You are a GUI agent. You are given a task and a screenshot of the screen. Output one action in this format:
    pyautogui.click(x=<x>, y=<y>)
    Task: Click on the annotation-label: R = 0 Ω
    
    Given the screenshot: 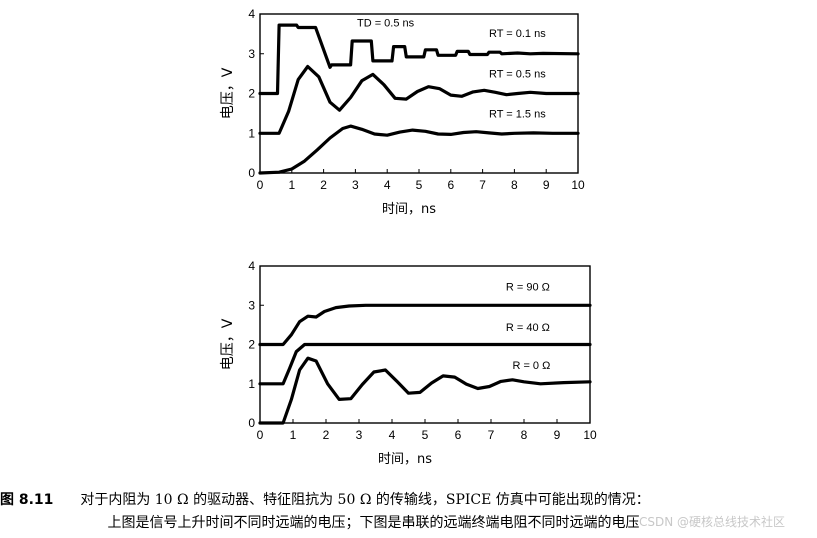 What is the action you would take?
    pyautogui.click(x=531, y=366)
    